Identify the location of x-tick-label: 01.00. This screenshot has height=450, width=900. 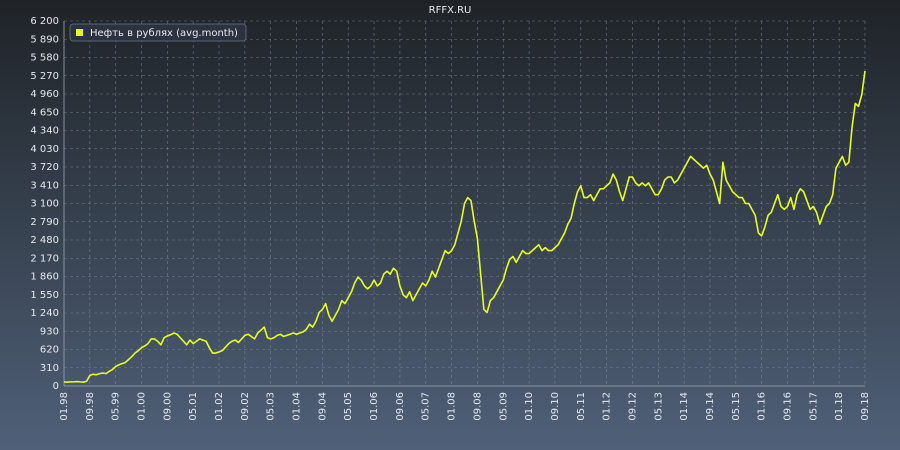
(142, 406).